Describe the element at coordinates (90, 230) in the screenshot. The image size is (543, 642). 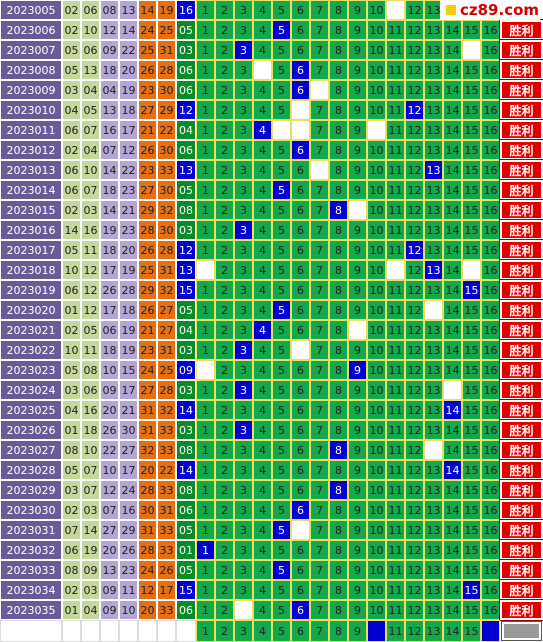
I see `red-ball: 16` at that location.